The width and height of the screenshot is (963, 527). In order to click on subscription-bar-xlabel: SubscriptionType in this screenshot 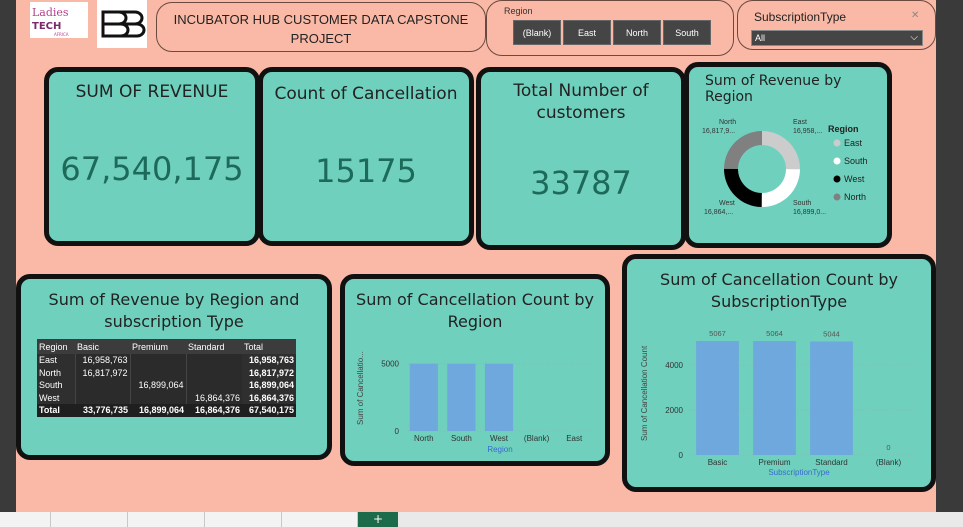, I will do `click(799, 472)`.